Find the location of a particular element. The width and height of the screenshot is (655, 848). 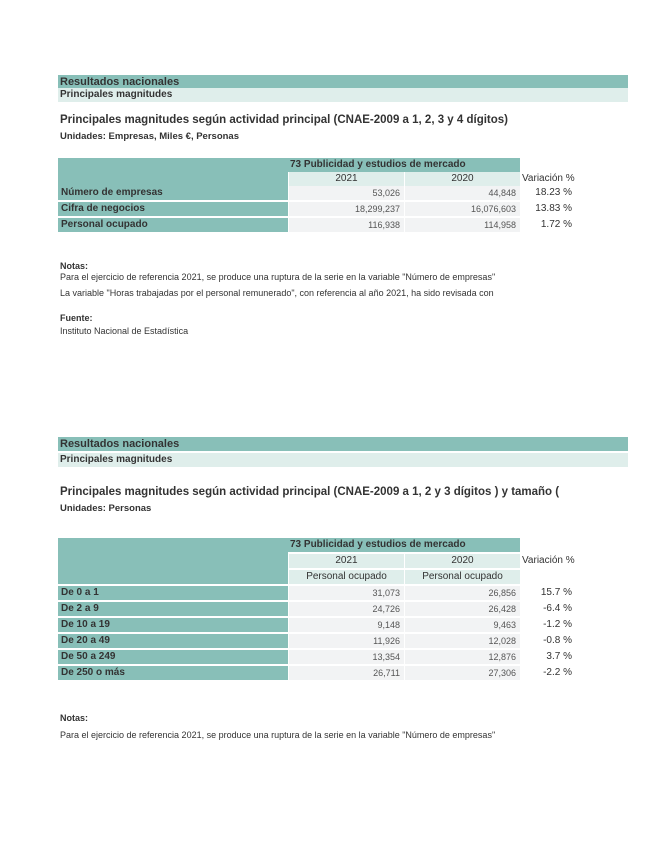

value-2020: 27,306 is located at coordinates (462, 673).